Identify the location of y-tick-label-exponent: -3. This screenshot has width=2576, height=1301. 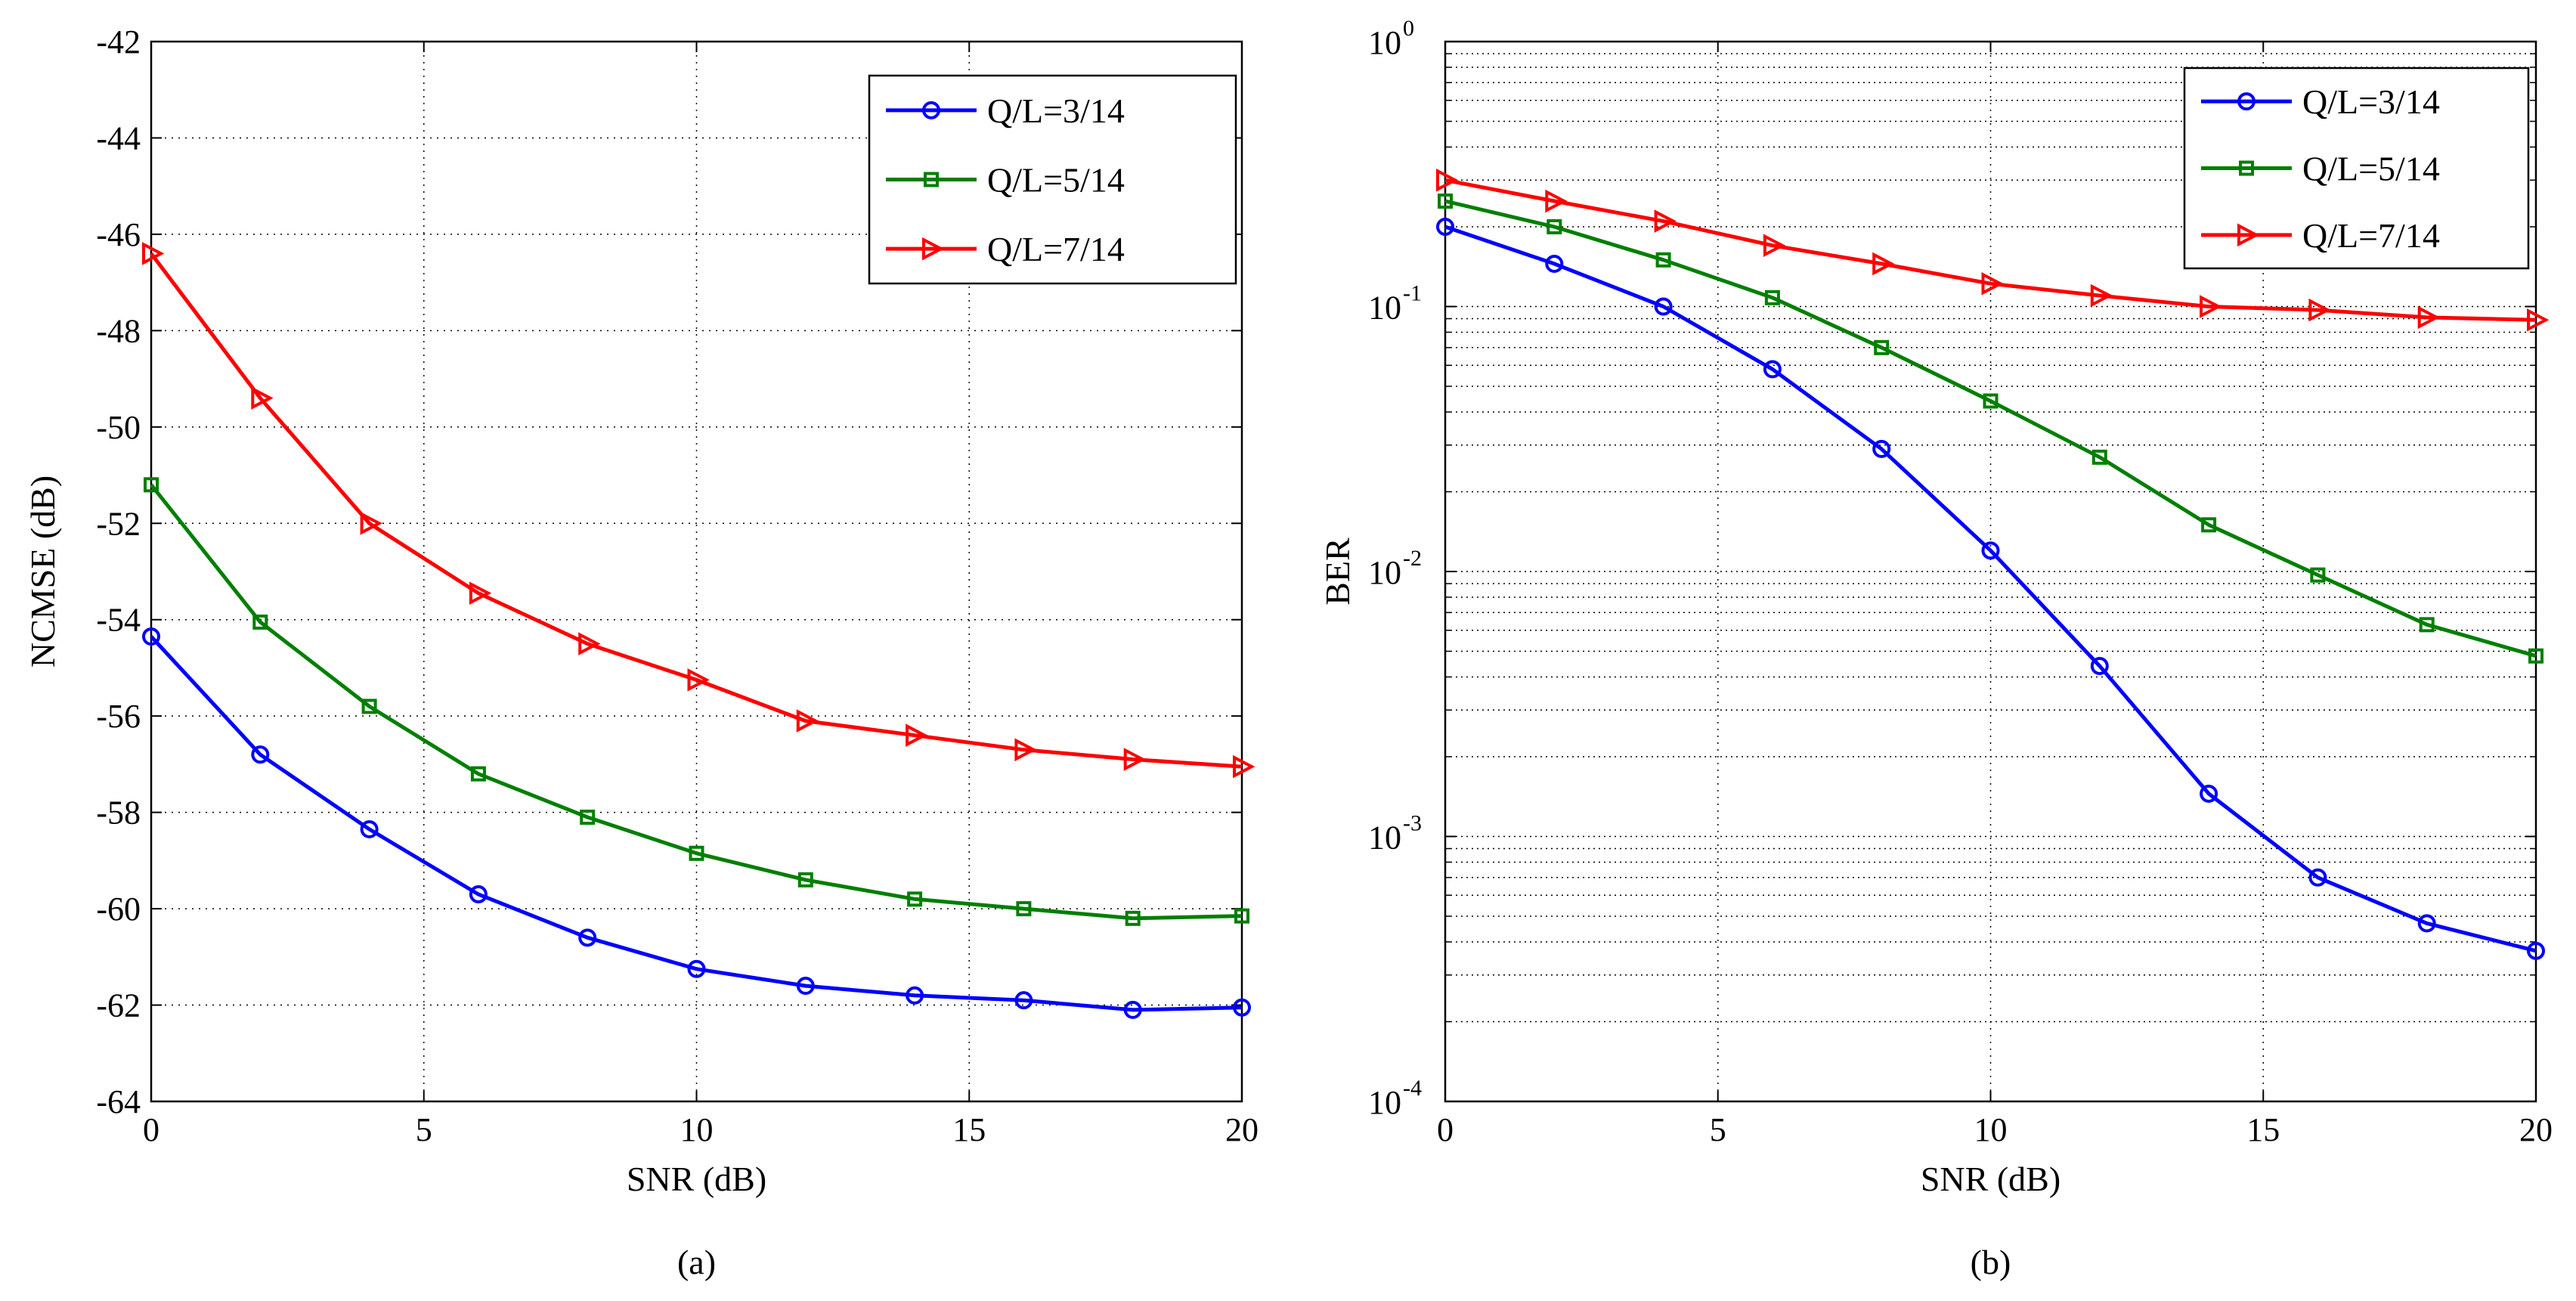
(1412, 823).